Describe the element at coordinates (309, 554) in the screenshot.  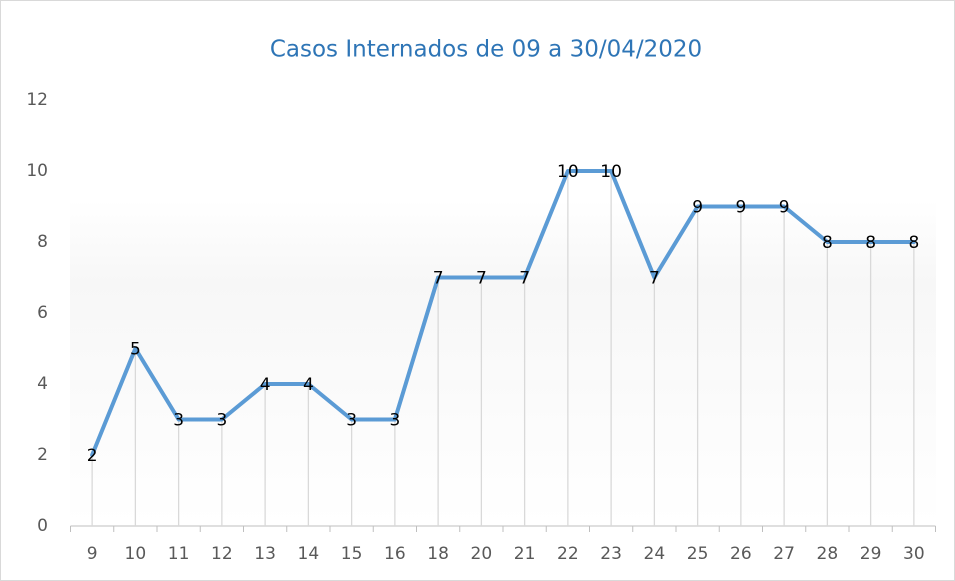
I see `x-tick-label: 14` at that location.